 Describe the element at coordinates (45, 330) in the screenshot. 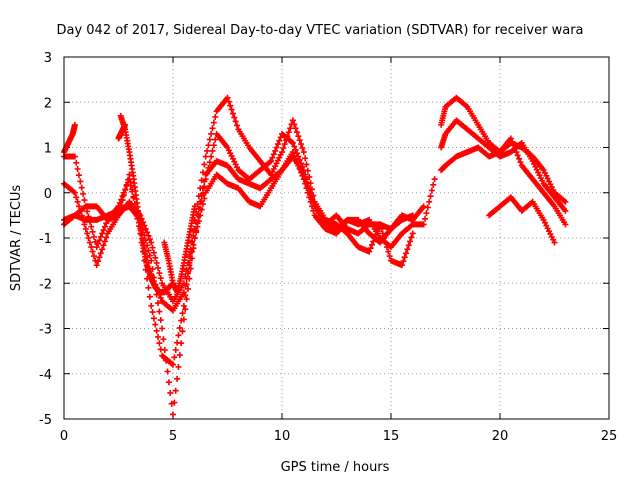

I see `y-tick-label-6: -3` at that location.